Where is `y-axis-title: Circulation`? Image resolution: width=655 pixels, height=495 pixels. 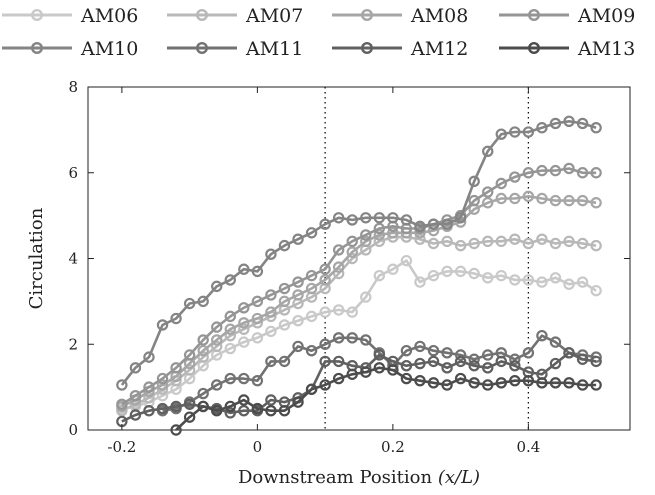
y-axis-title: Circulation is located at coordinates (36, 258).